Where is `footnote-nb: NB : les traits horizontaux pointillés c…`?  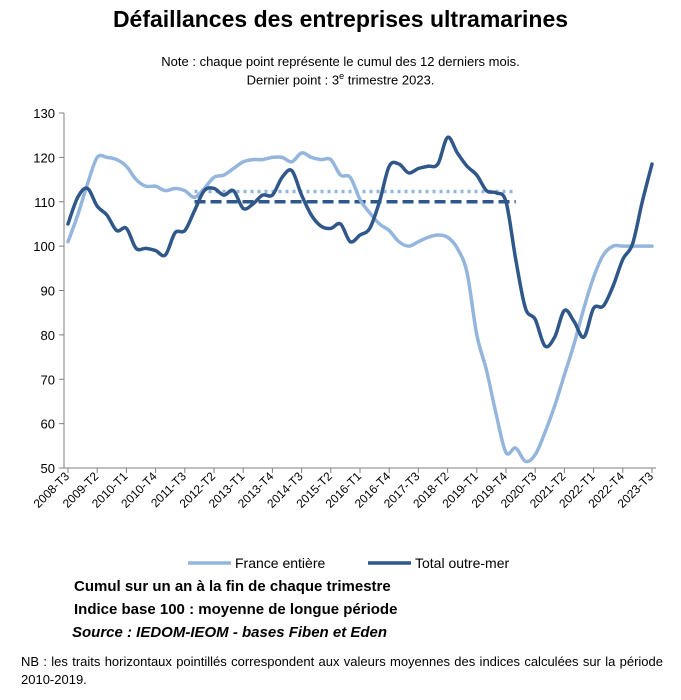
footnote-nb: NB : les traits horizontaux pointillés c… is located at coordinates (342, 670).